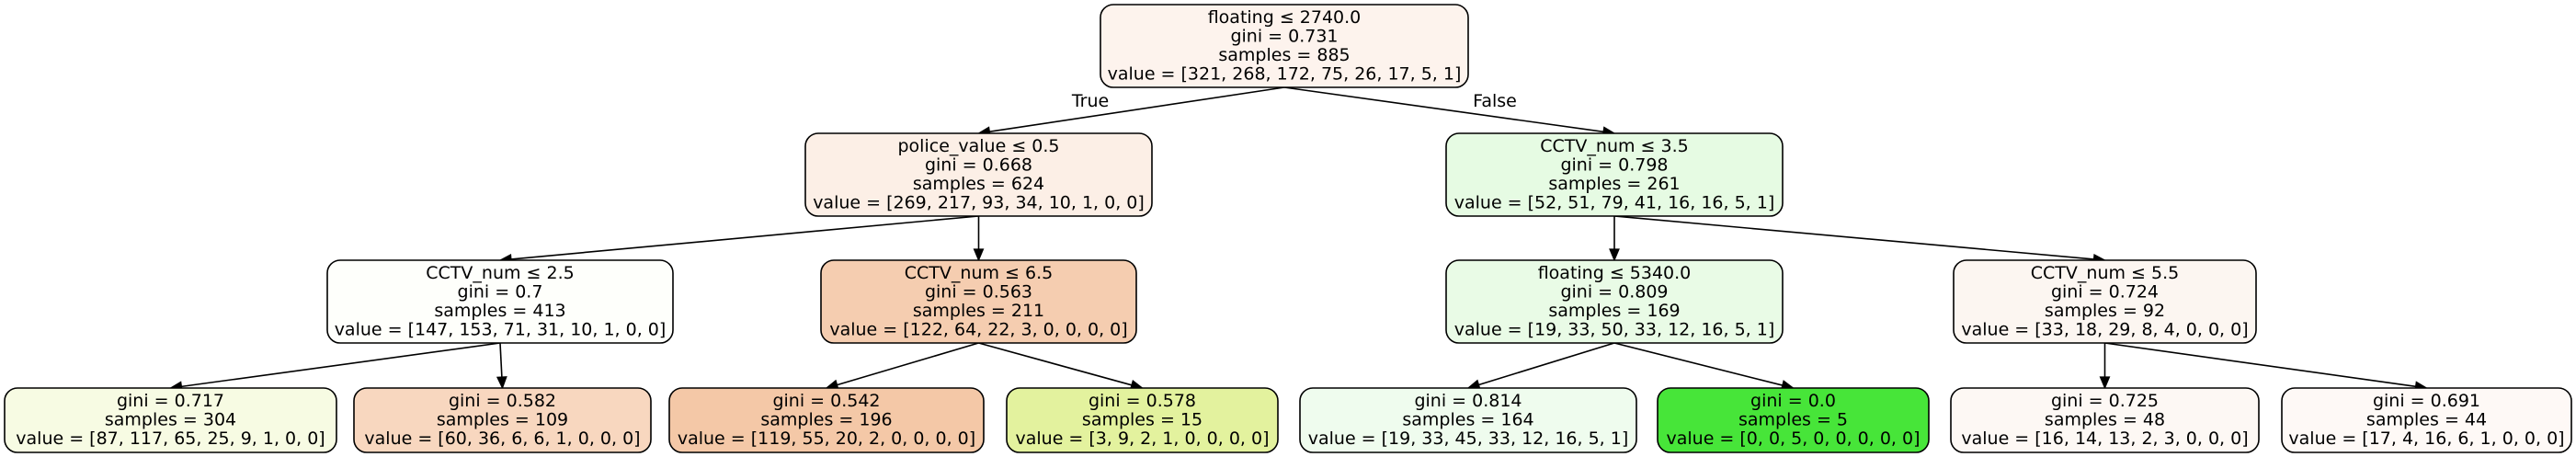 This screenshot has width=2576, height=457. Describe the element at coordinates (1614, 330) in the screenshot. I see `tree-node-line: value = [19, 33, 50, 33, 12, 16, 5, 1]` at that location.